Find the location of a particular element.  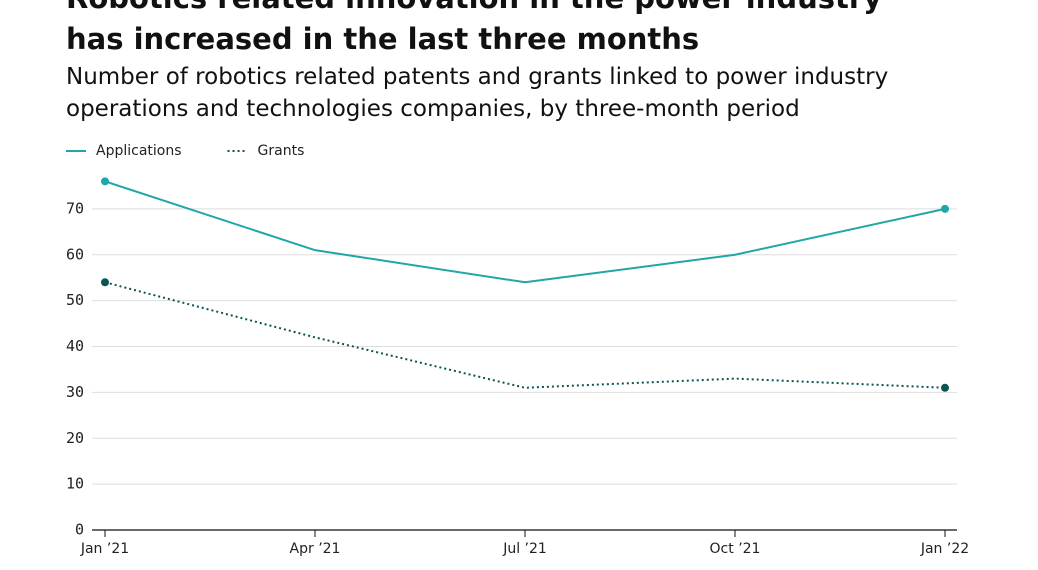

y-tick-label: 10 is located at coordinates (75, 484).